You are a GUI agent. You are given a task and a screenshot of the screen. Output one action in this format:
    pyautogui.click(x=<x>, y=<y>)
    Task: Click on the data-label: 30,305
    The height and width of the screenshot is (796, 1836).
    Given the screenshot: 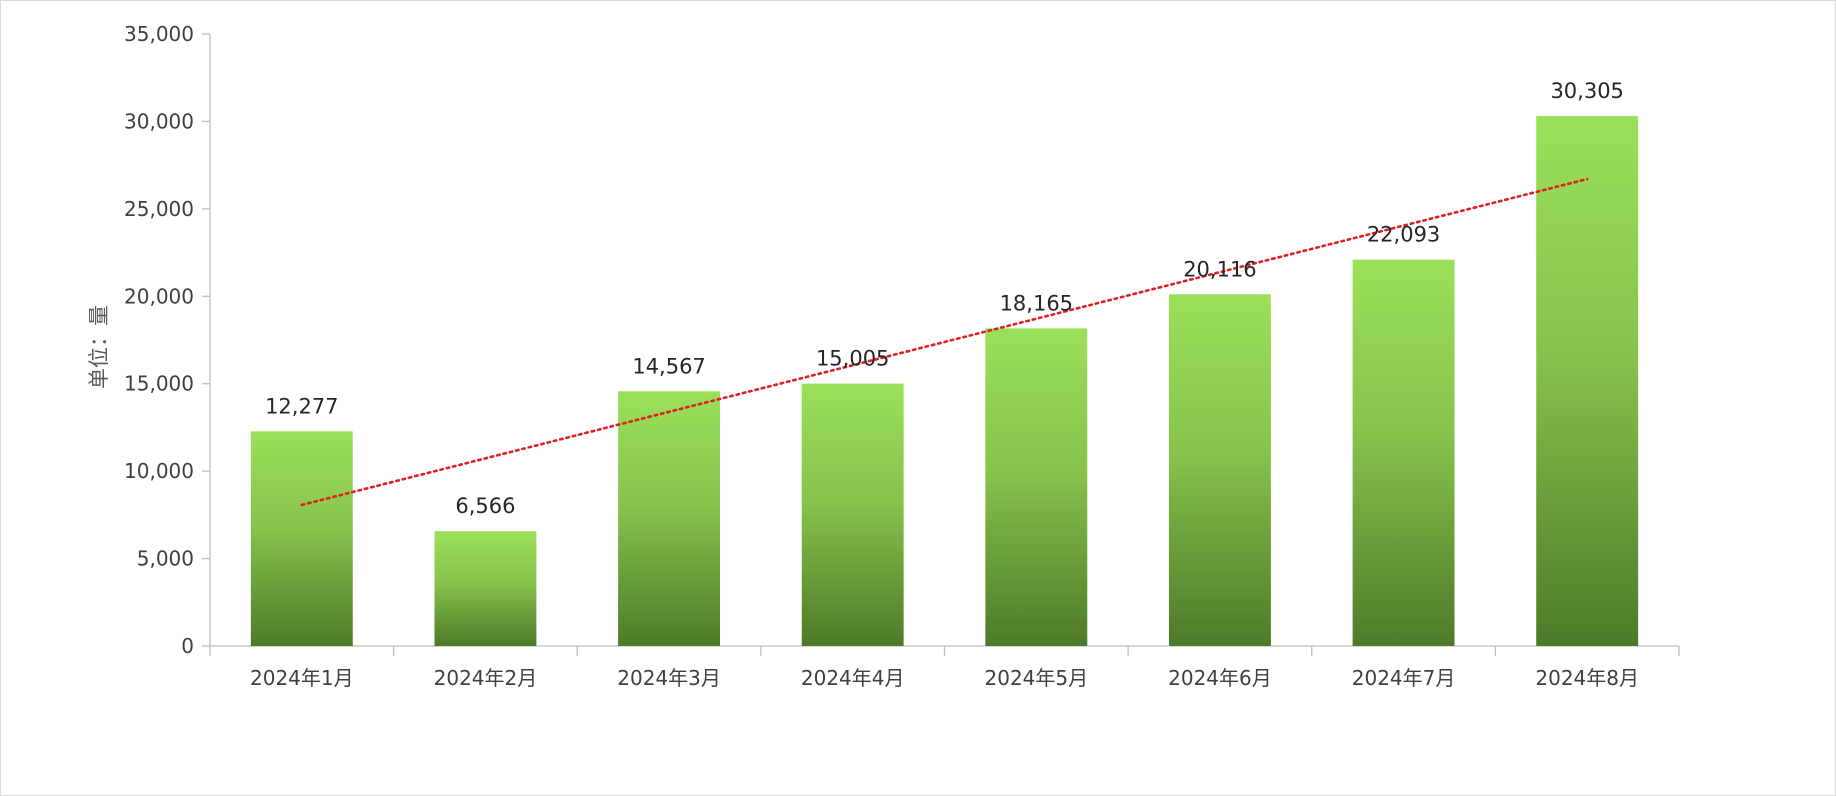 What is the action you would take?
    pyautogui.click(x=1586, y=91)
    